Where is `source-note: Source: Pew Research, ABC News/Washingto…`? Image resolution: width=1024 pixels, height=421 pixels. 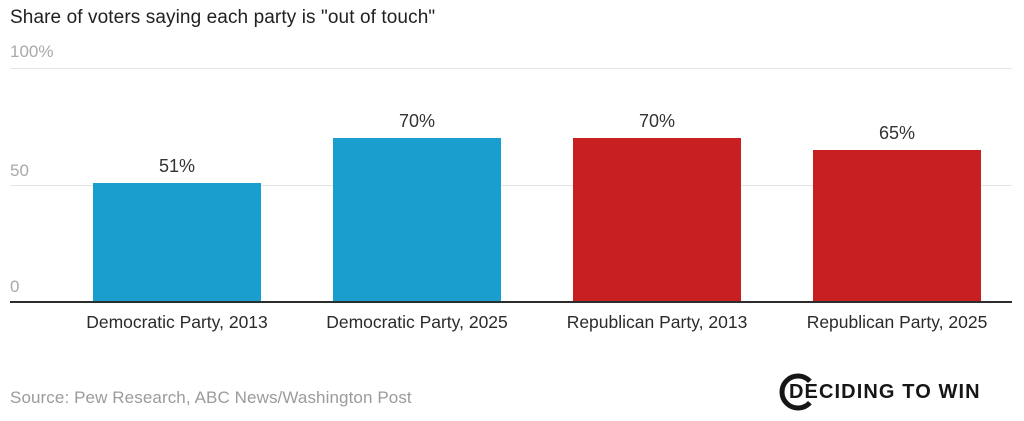
source-note: Source: Pew Research, ABC News/Washingto… is located at coordinates (211, 397).